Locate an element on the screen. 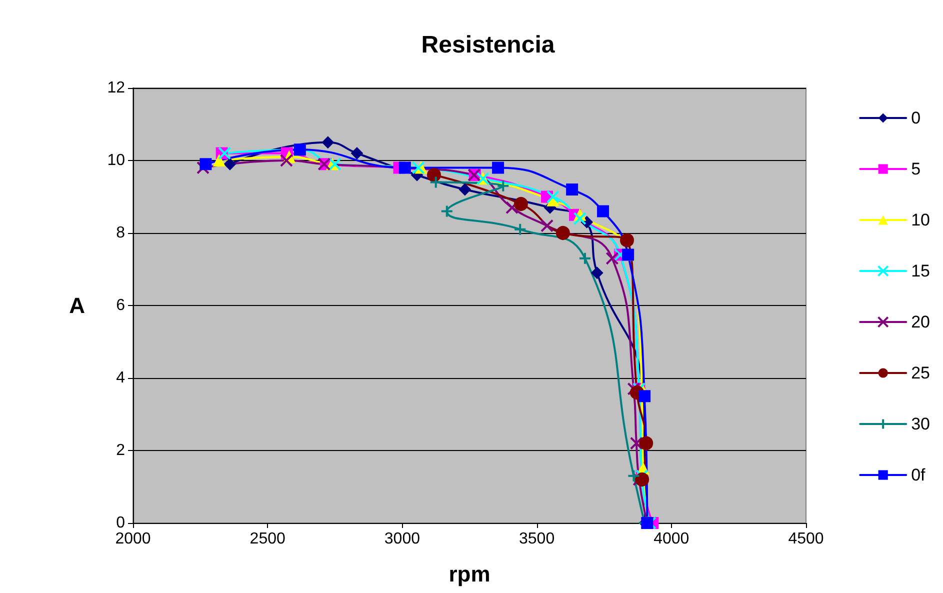 The width and height of the screenshot is (943, 593). x-tick-label: 2500 is located at coordinates (268, 539).